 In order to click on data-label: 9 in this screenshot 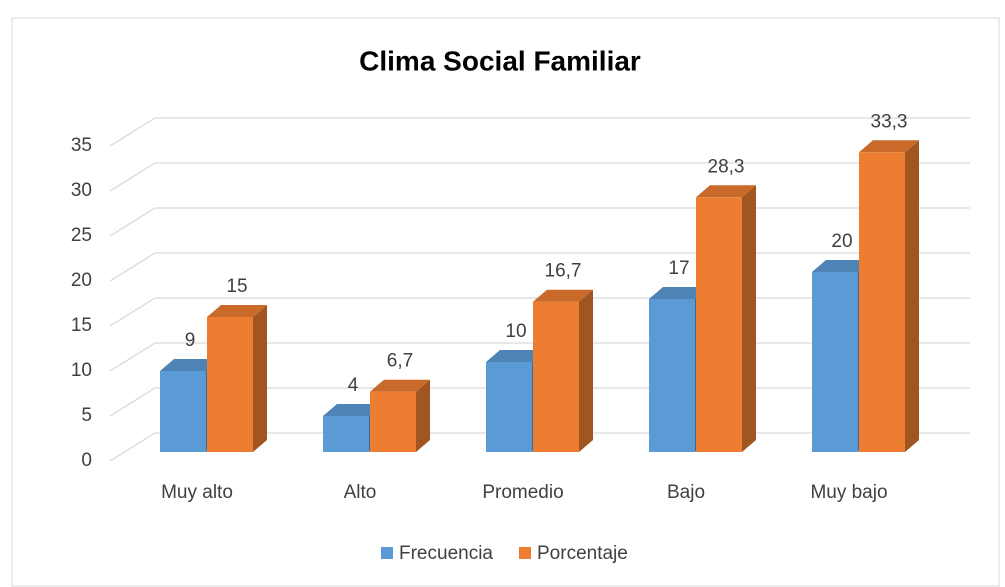, I will do `click(190, 340)`.